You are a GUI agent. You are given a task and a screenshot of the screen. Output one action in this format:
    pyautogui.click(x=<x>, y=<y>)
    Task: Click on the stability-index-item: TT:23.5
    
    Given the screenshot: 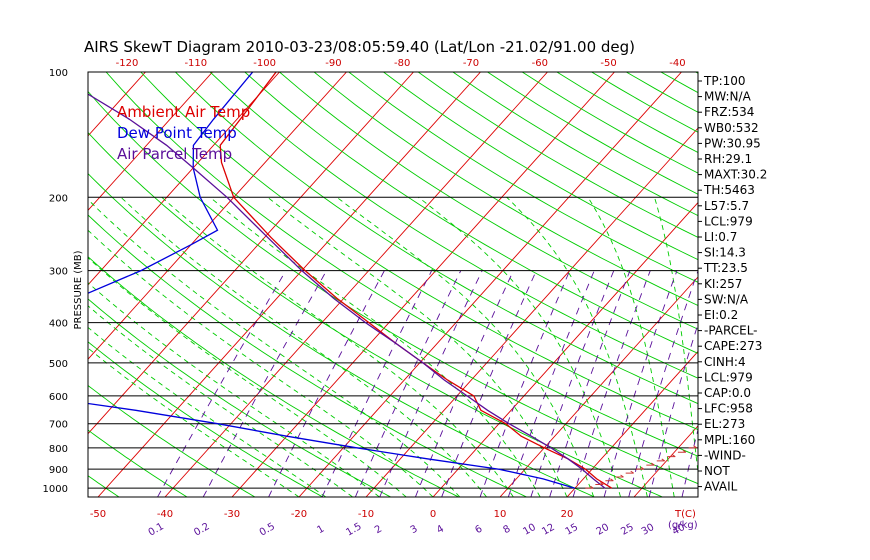 What is the action you would take?
    pyautogui.click(x=725, y=268)
    